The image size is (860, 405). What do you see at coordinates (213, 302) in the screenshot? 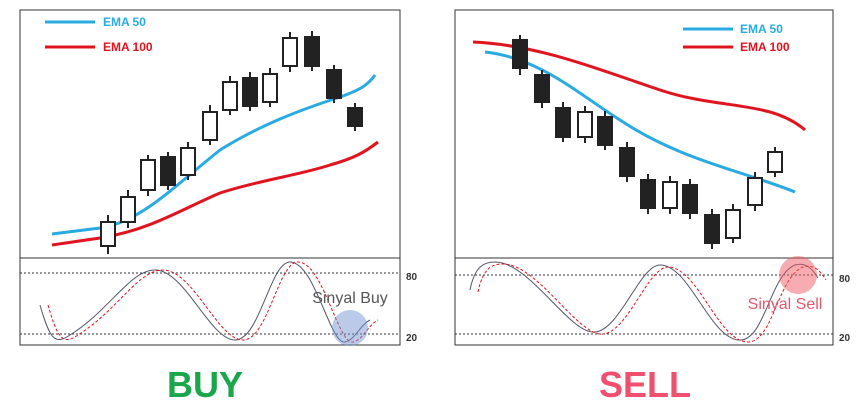
I see `stoch-d` at bounding box center [213, 302].